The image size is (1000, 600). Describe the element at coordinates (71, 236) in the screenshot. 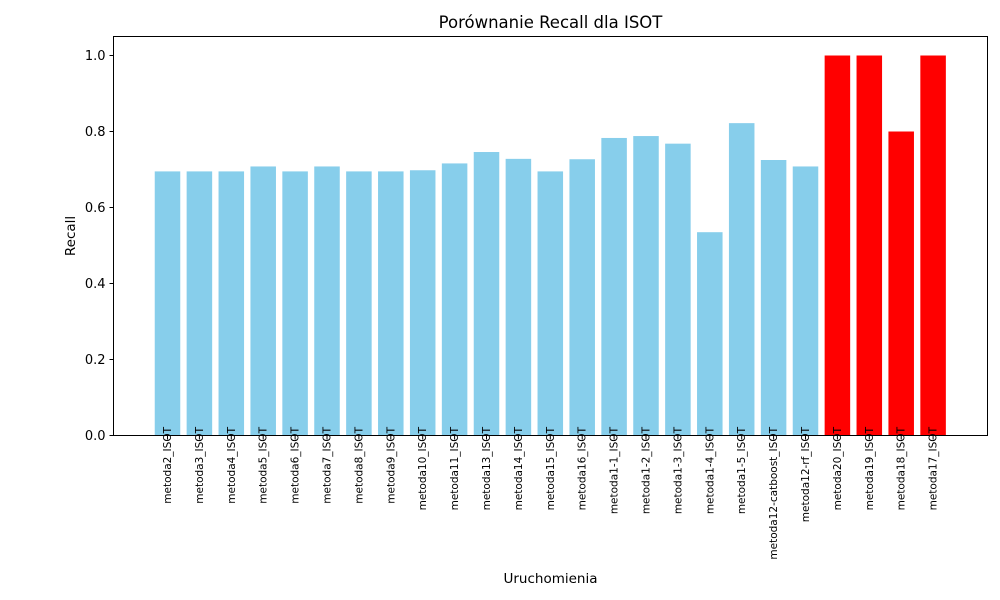

I see `y-axis-label: Recall` at that location.